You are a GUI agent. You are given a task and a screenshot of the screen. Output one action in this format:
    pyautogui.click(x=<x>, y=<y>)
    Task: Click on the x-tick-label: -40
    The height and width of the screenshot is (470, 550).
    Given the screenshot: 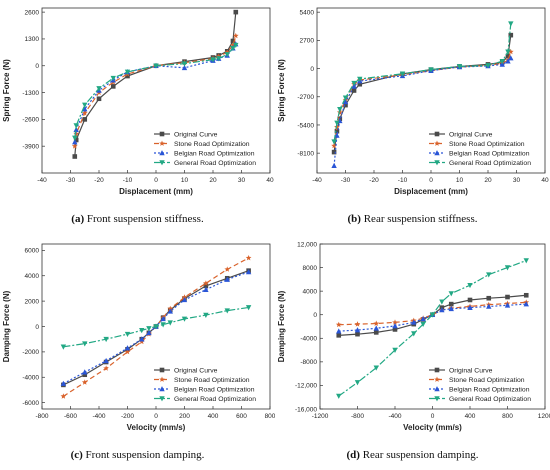 What is the action you would take?
    pyautogui.click(x=317, y=180)
    